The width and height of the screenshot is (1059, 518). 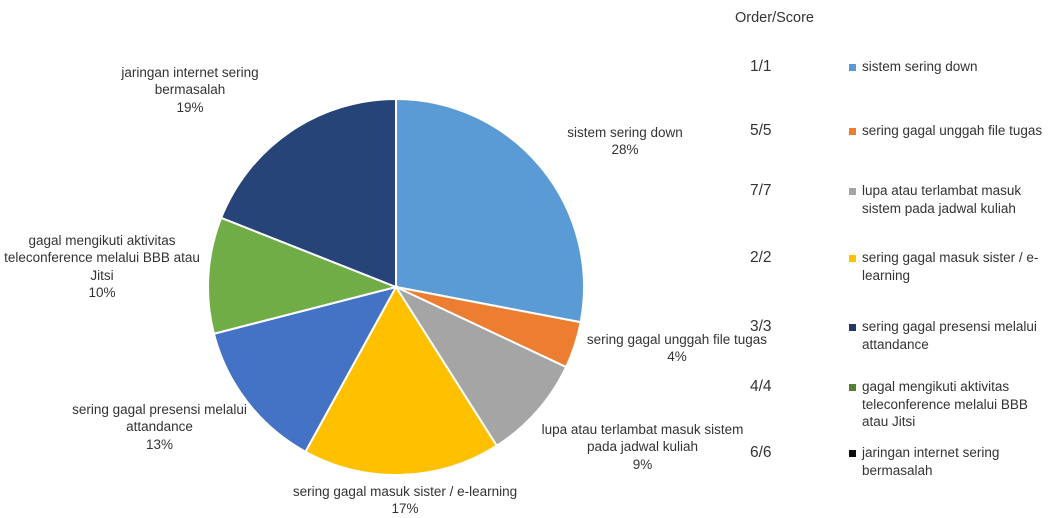 I want to click on legend-label: sering gagal masuk sister / e-learning, so click(x=950, y=266).